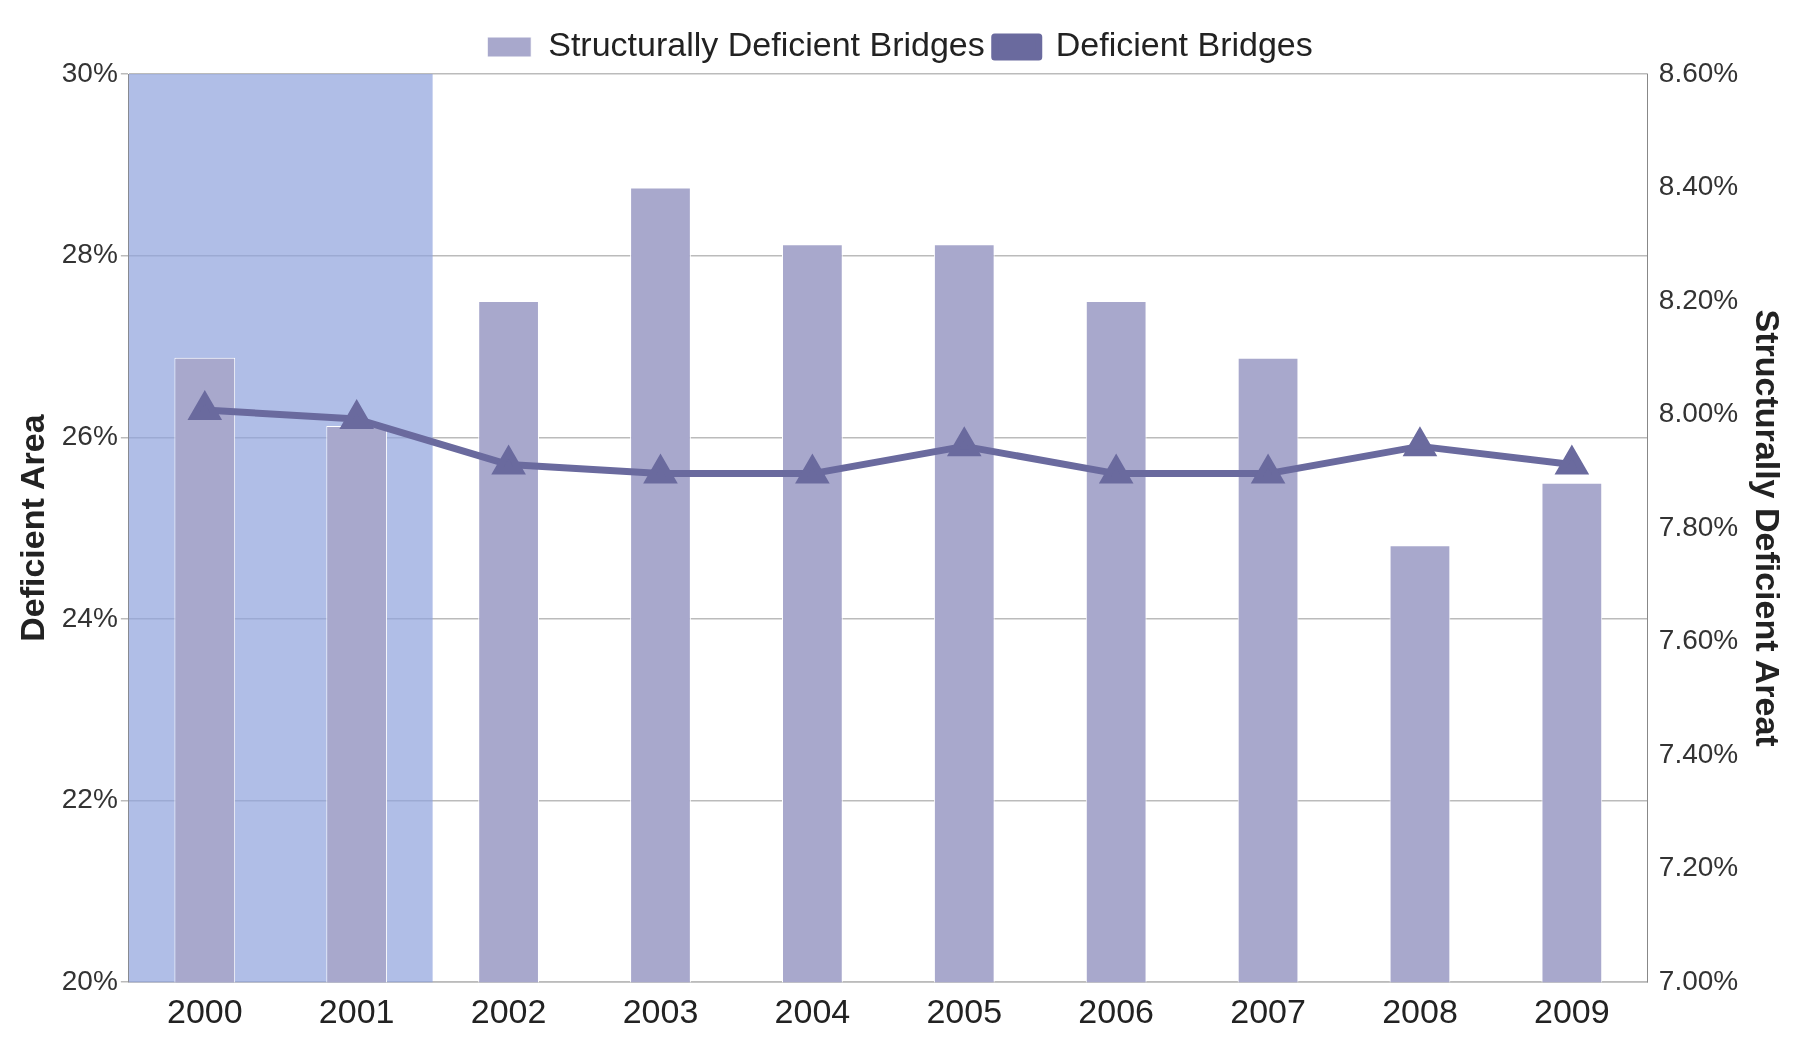 The height and width of the screenshot is (1047, 1800). I want to click on y2-tick-label: 7.60%, so click(1698, 640).